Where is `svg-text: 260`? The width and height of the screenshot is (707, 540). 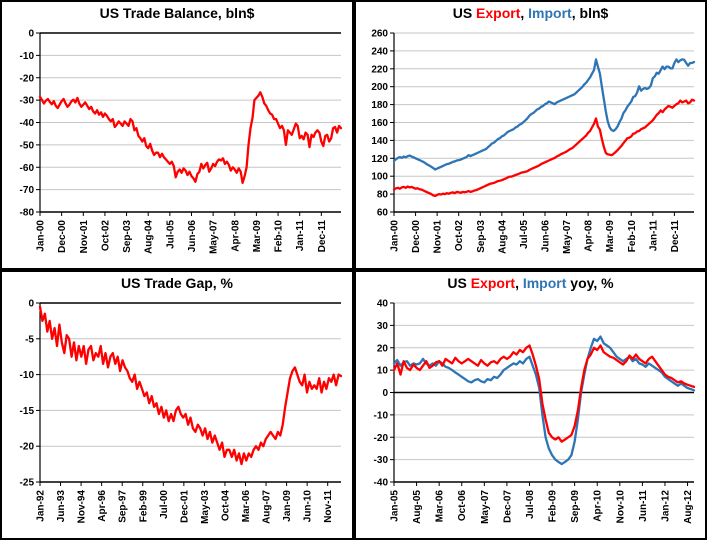
svg-text: 260 is located at coordinates (379, 34).